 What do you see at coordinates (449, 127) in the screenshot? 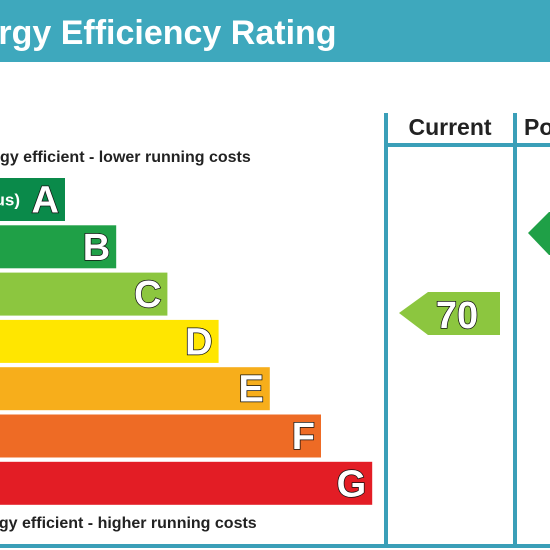
I see `column-header: Current` at bounding box center [449, 127].